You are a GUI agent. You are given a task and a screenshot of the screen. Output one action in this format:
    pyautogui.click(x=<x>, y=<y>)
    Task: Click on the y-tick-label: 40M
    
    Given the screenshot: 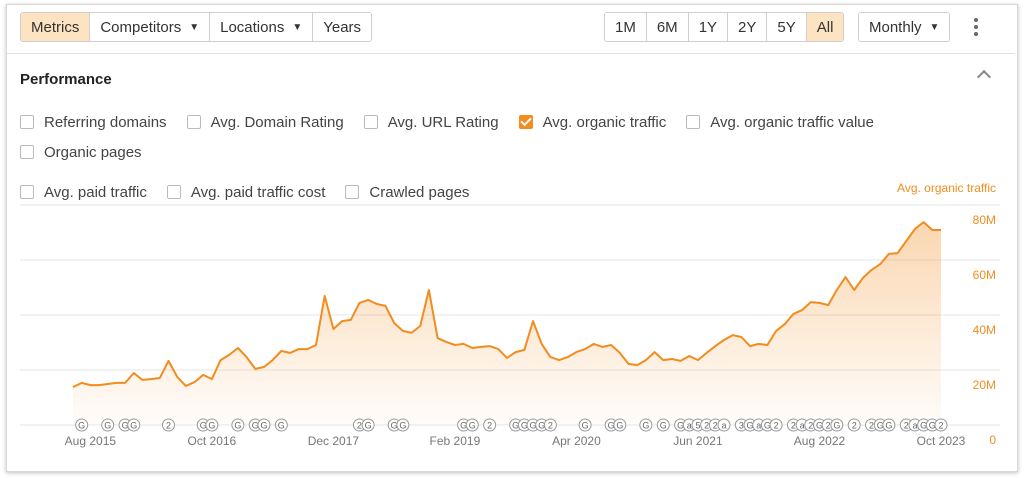 What is the action you would take?
    pyautogui.click(x=984, y=330)
    